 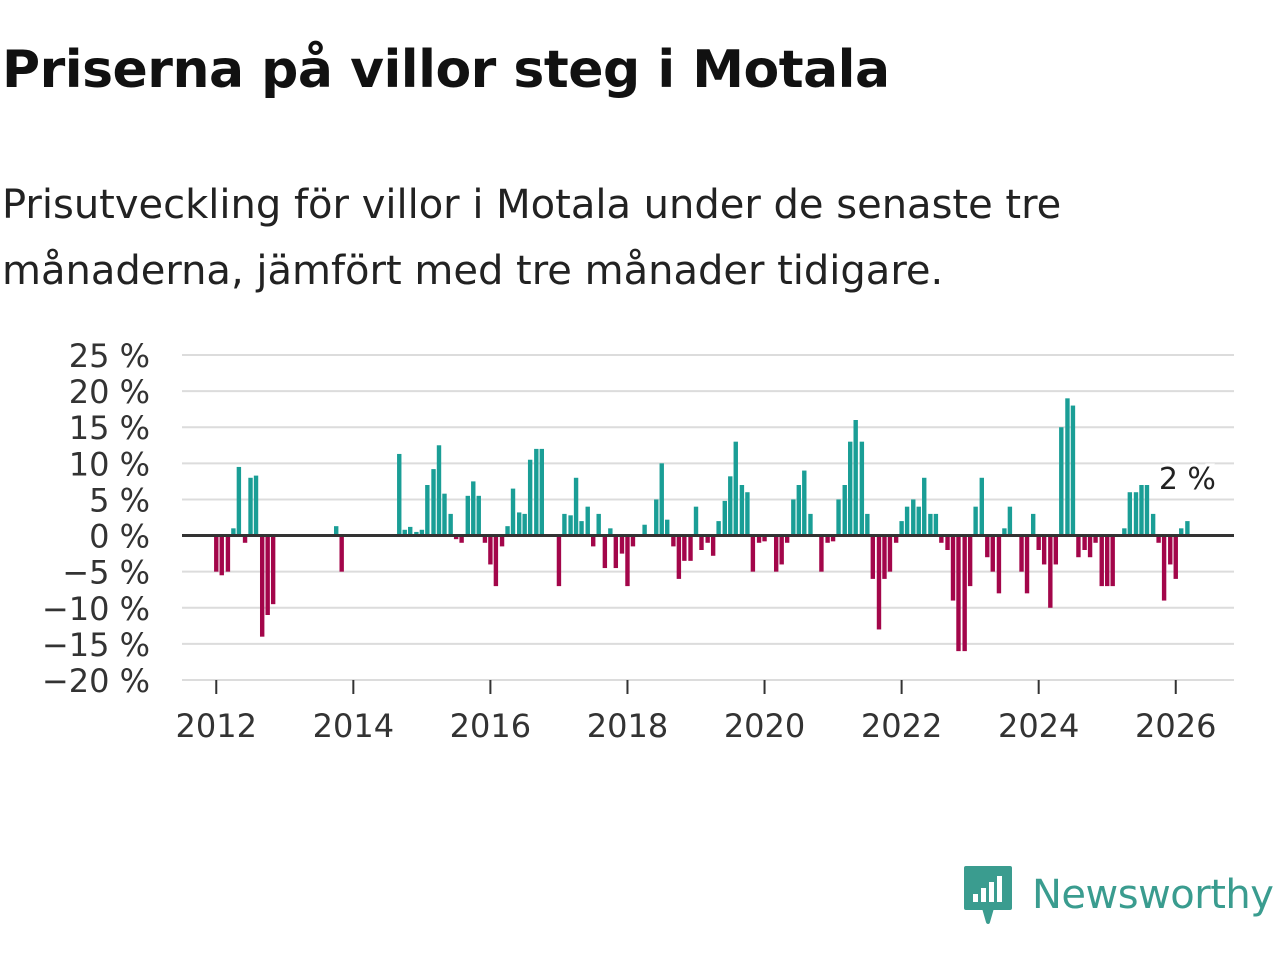 I want to click on latest-value-annotation: 2 %, so click(x=1187, y=479).